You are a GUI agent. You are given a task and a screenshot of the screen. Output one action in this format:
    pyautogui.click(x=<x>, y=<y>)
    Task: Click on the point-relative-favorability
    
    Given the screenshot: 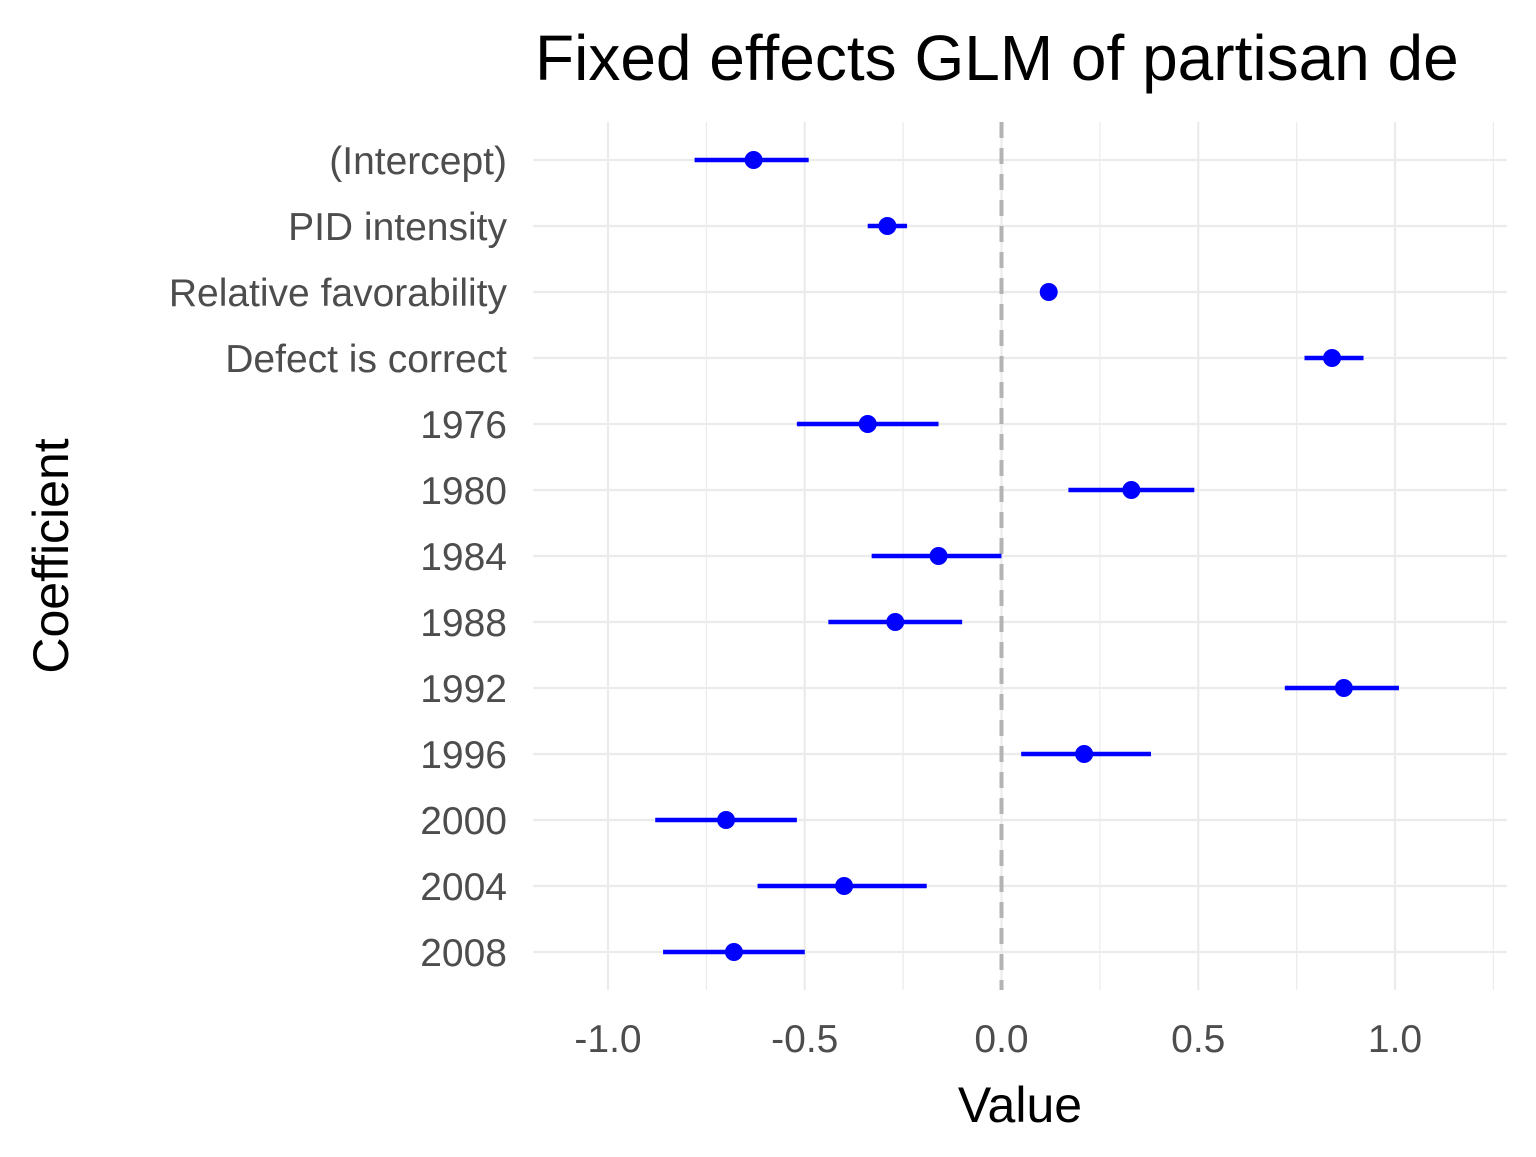 What is the action you would take?
    pyautogui.click(x=1048, y=292)
    